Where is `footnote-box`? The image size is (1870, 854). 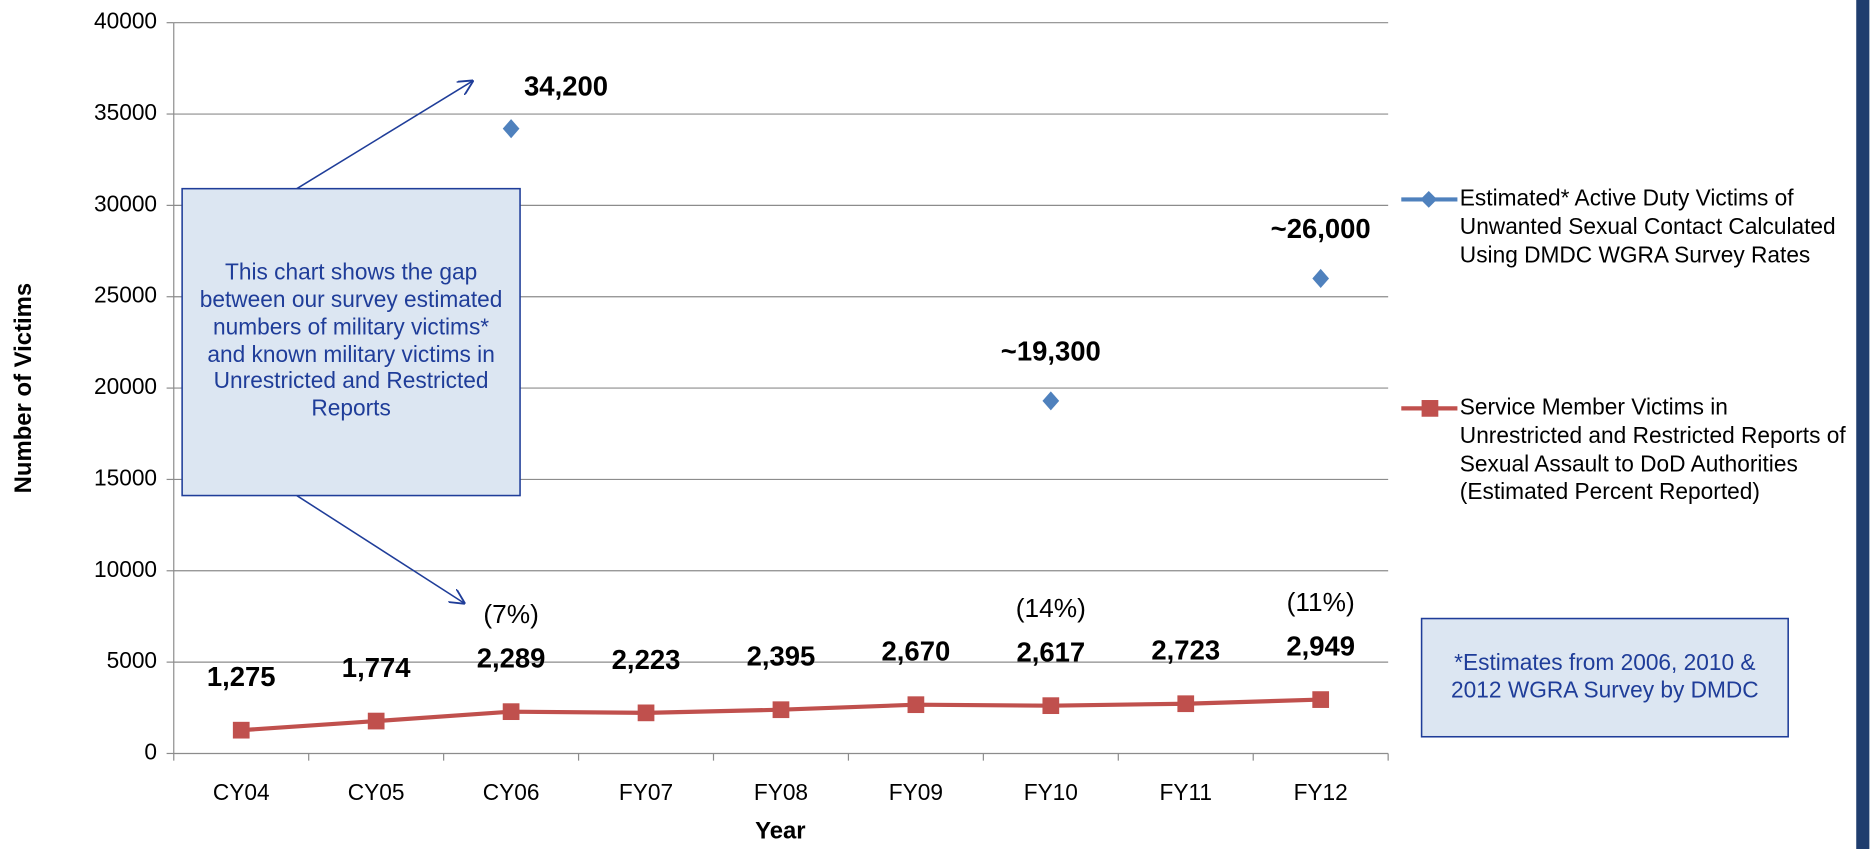
footnote-box is located at coordinates (1604, 677).